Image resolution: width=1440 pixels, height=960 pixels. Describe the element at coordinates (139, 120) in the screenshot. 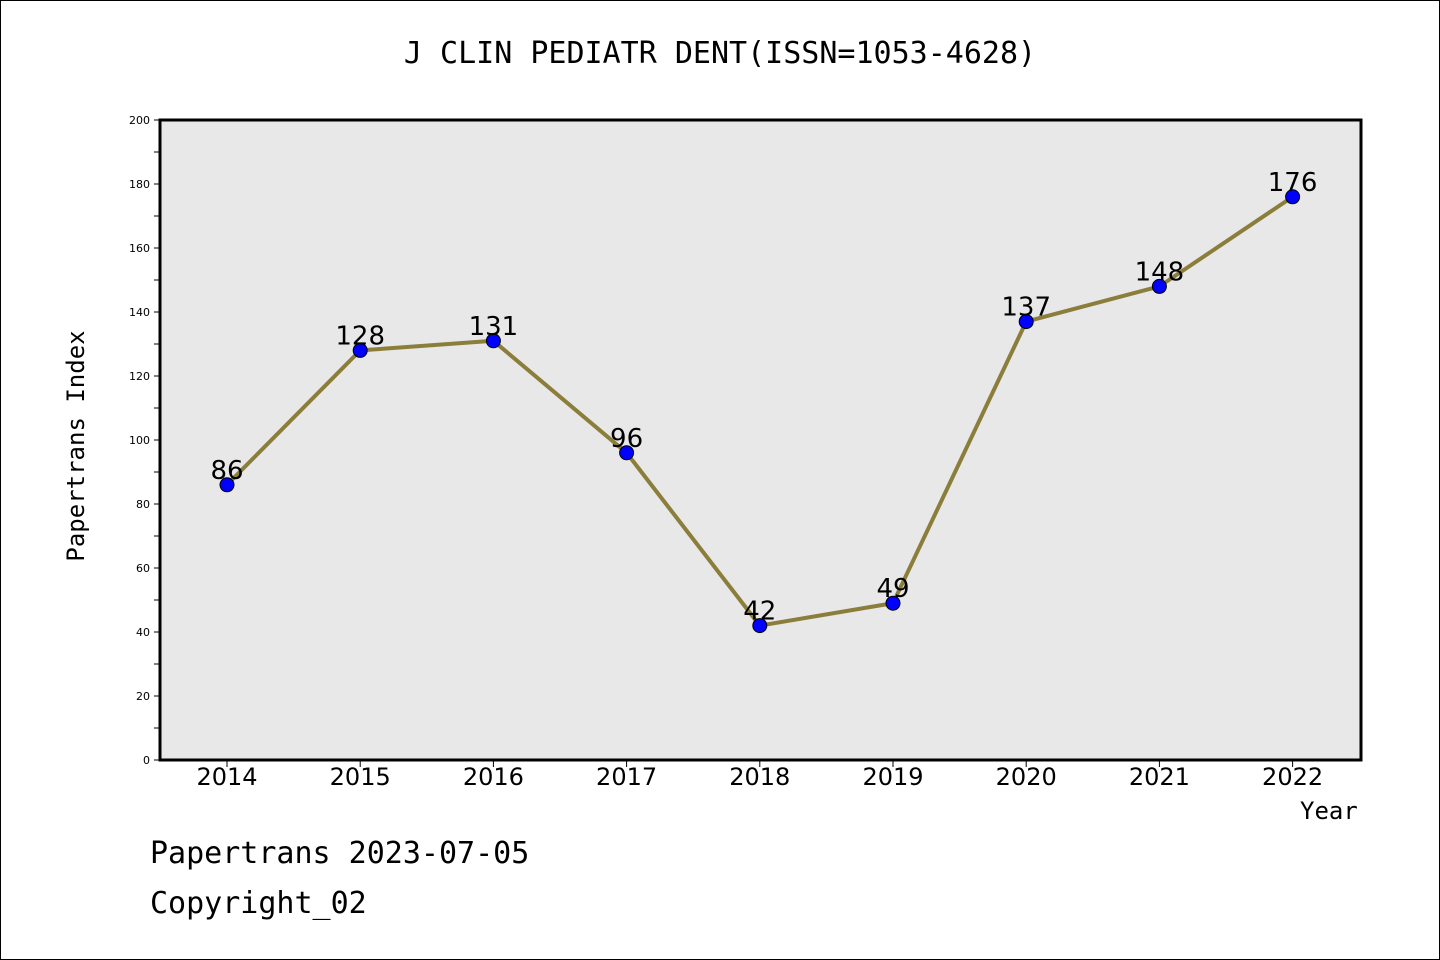

I see `y-tick-label: 200` at that location.